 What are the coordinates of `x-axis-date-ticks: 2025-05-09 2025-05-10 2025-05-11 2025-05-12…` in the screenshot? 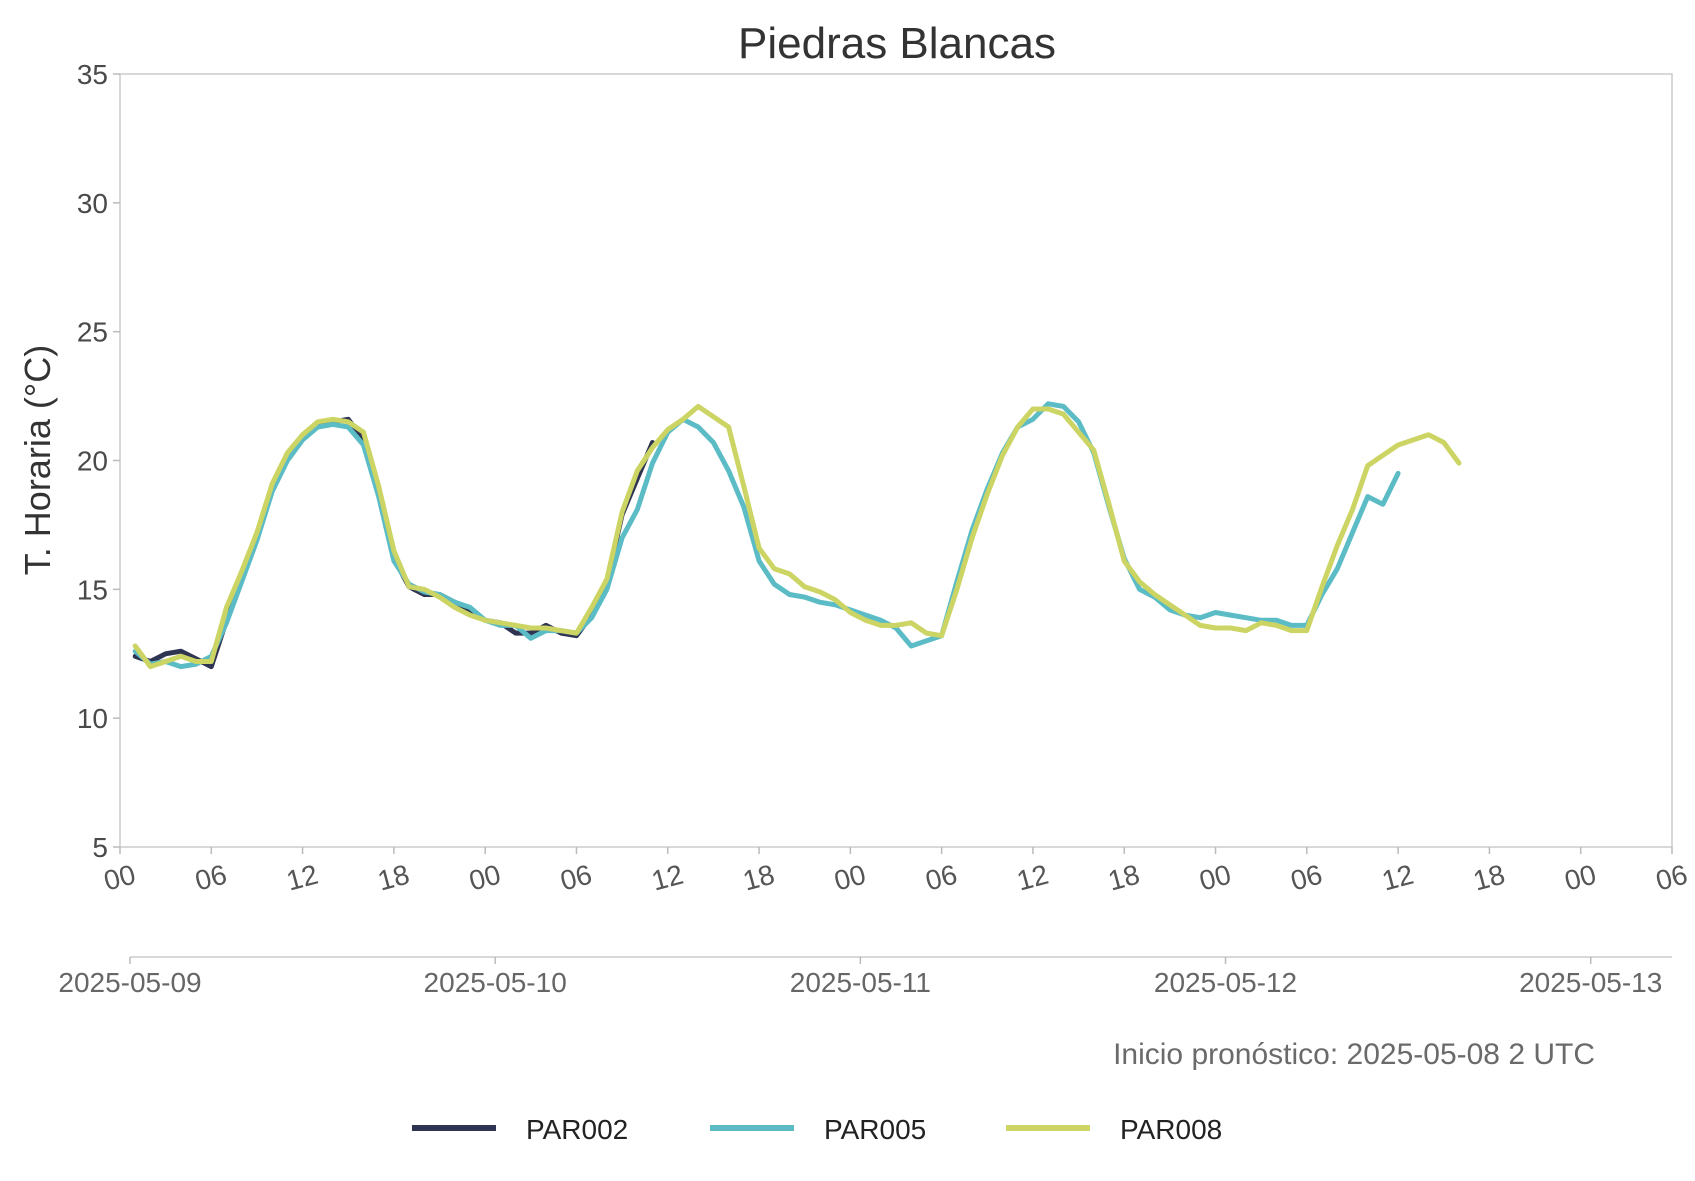 It's located at (860, 977).